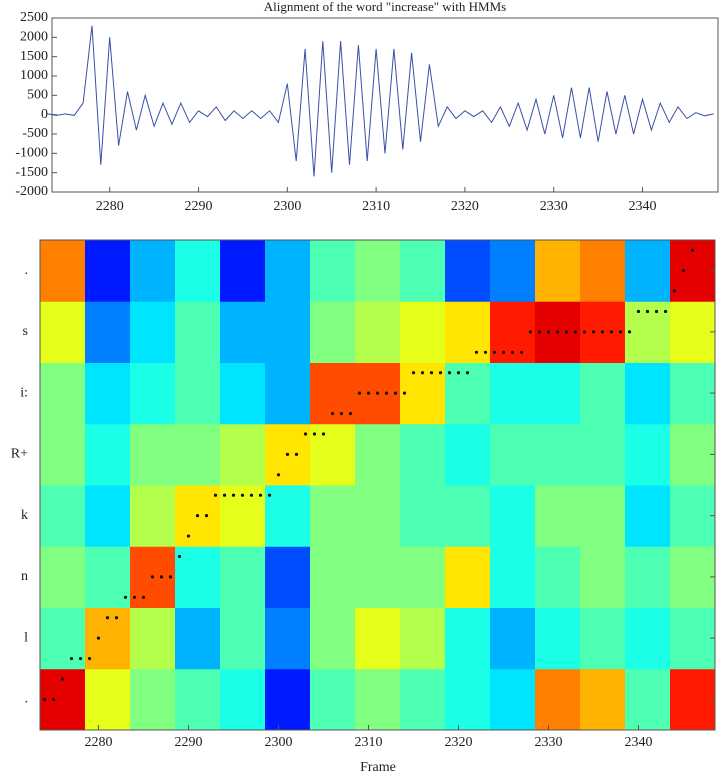 The image size is (720, 776). What do you see at coordinates (34, 56) in the screenshot?
I see `y-tick-label: 1500` at bounding box center [34, 56].